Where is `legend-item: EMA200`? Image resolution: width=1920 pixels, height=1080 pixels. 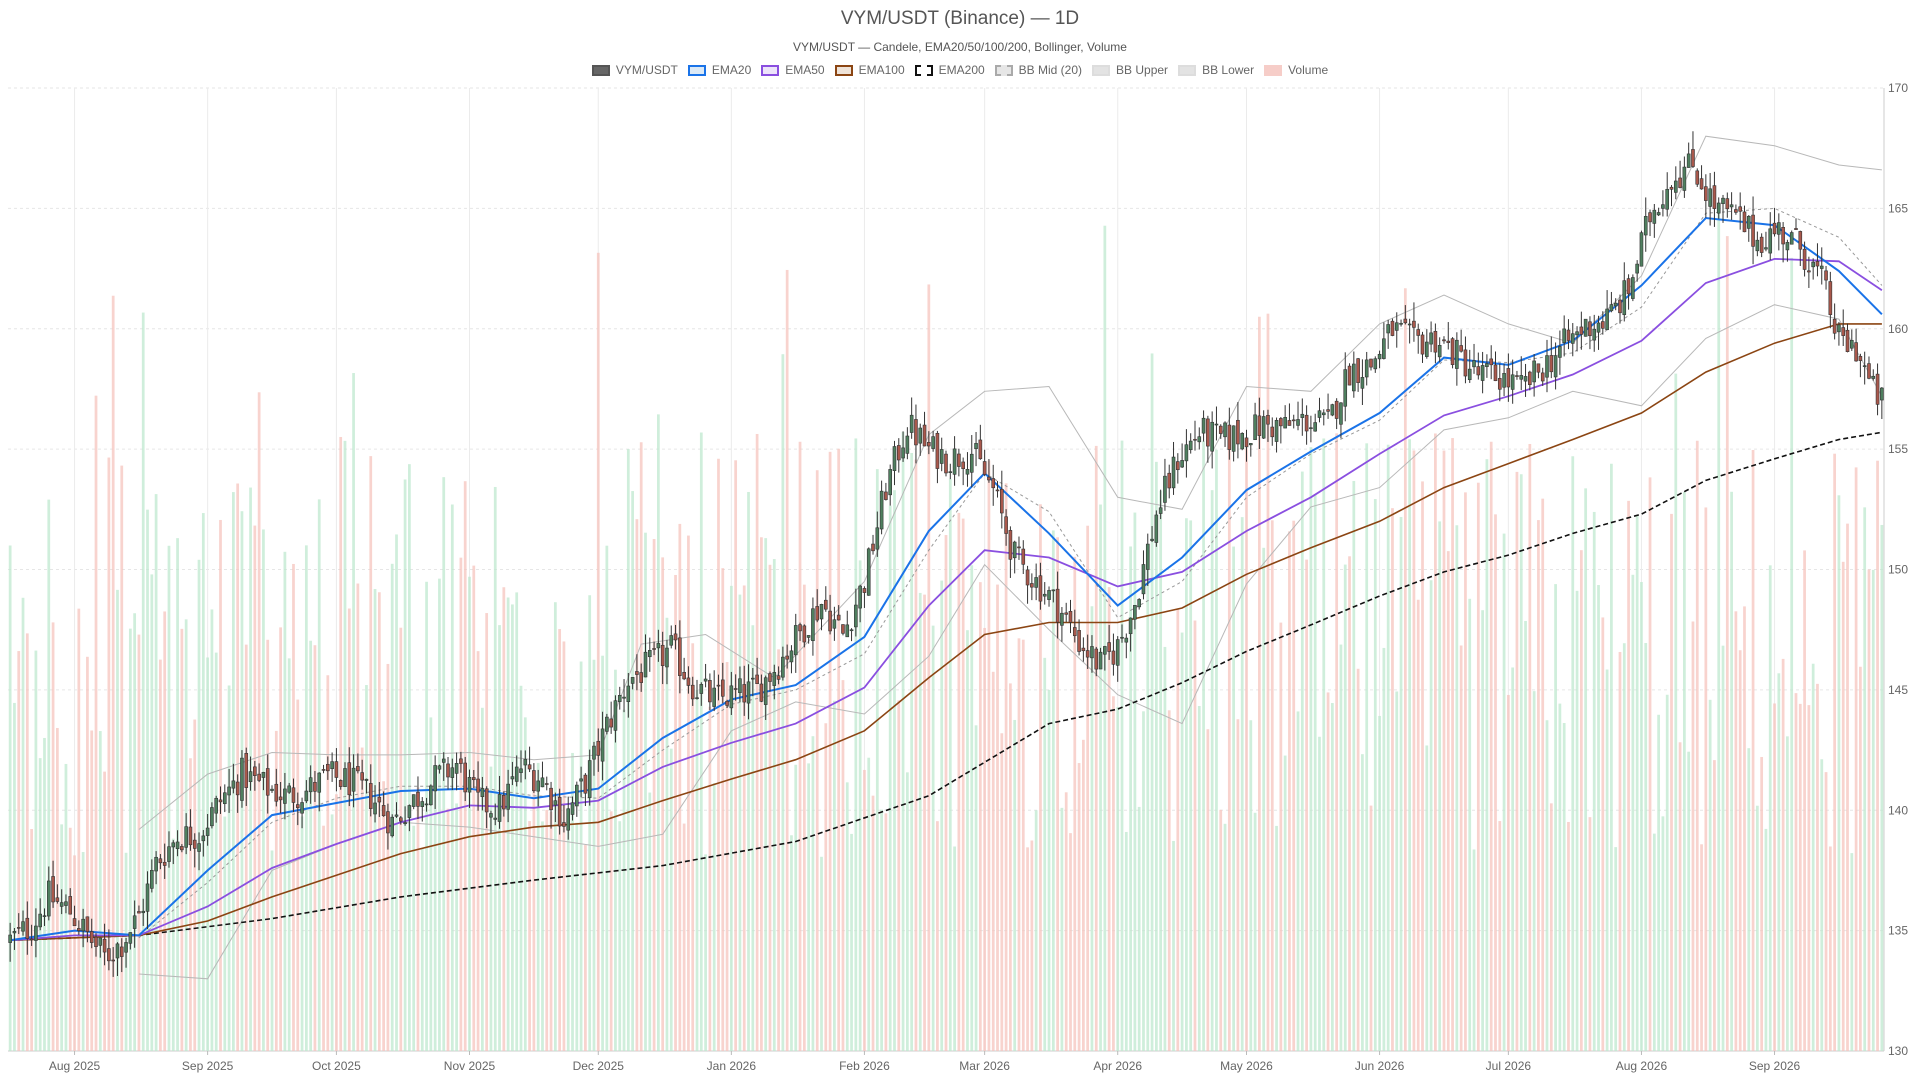 legend-item: EMA200 is located at coordinates (949, 70).